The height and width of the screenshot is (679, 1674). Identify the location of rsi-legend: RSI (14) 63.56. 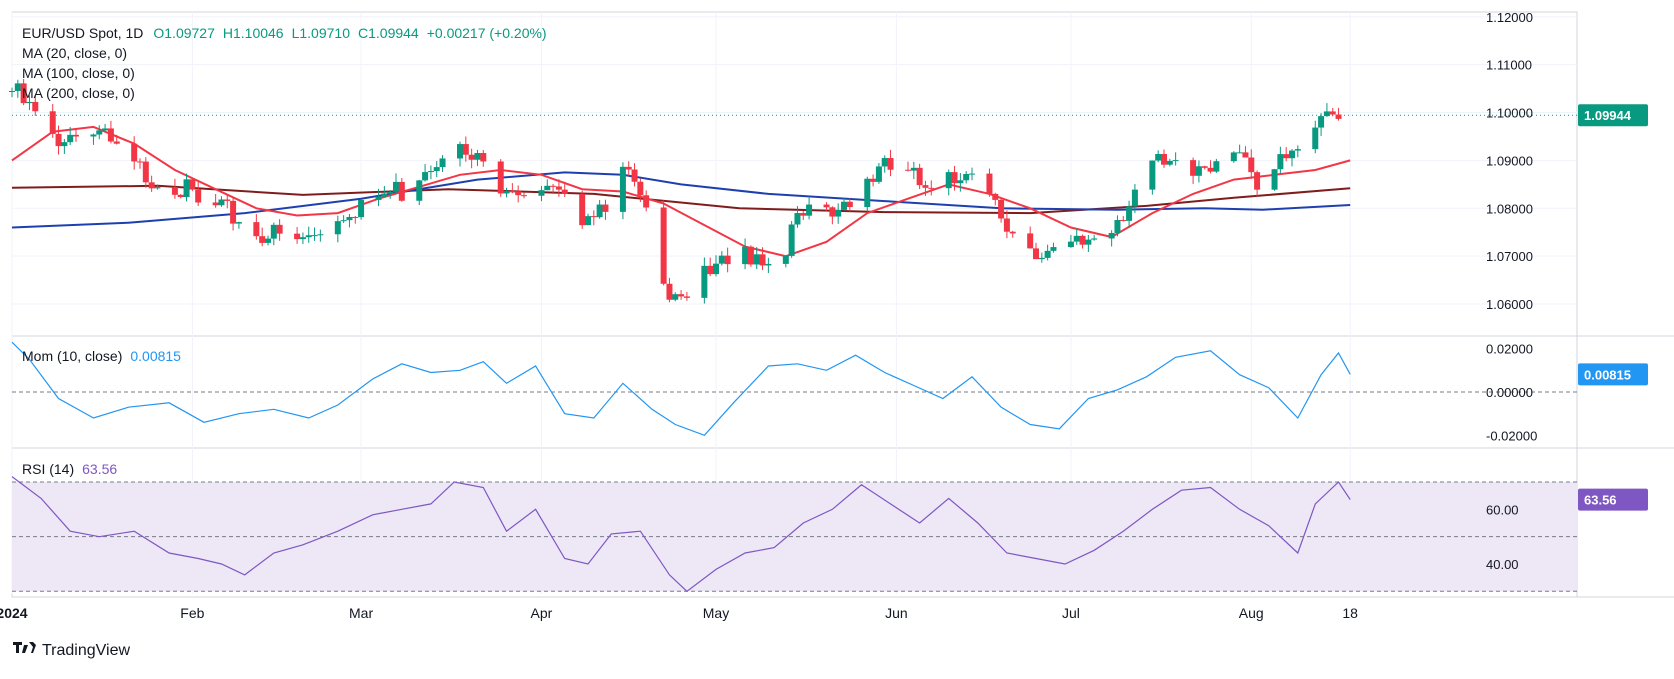
(69, 469).